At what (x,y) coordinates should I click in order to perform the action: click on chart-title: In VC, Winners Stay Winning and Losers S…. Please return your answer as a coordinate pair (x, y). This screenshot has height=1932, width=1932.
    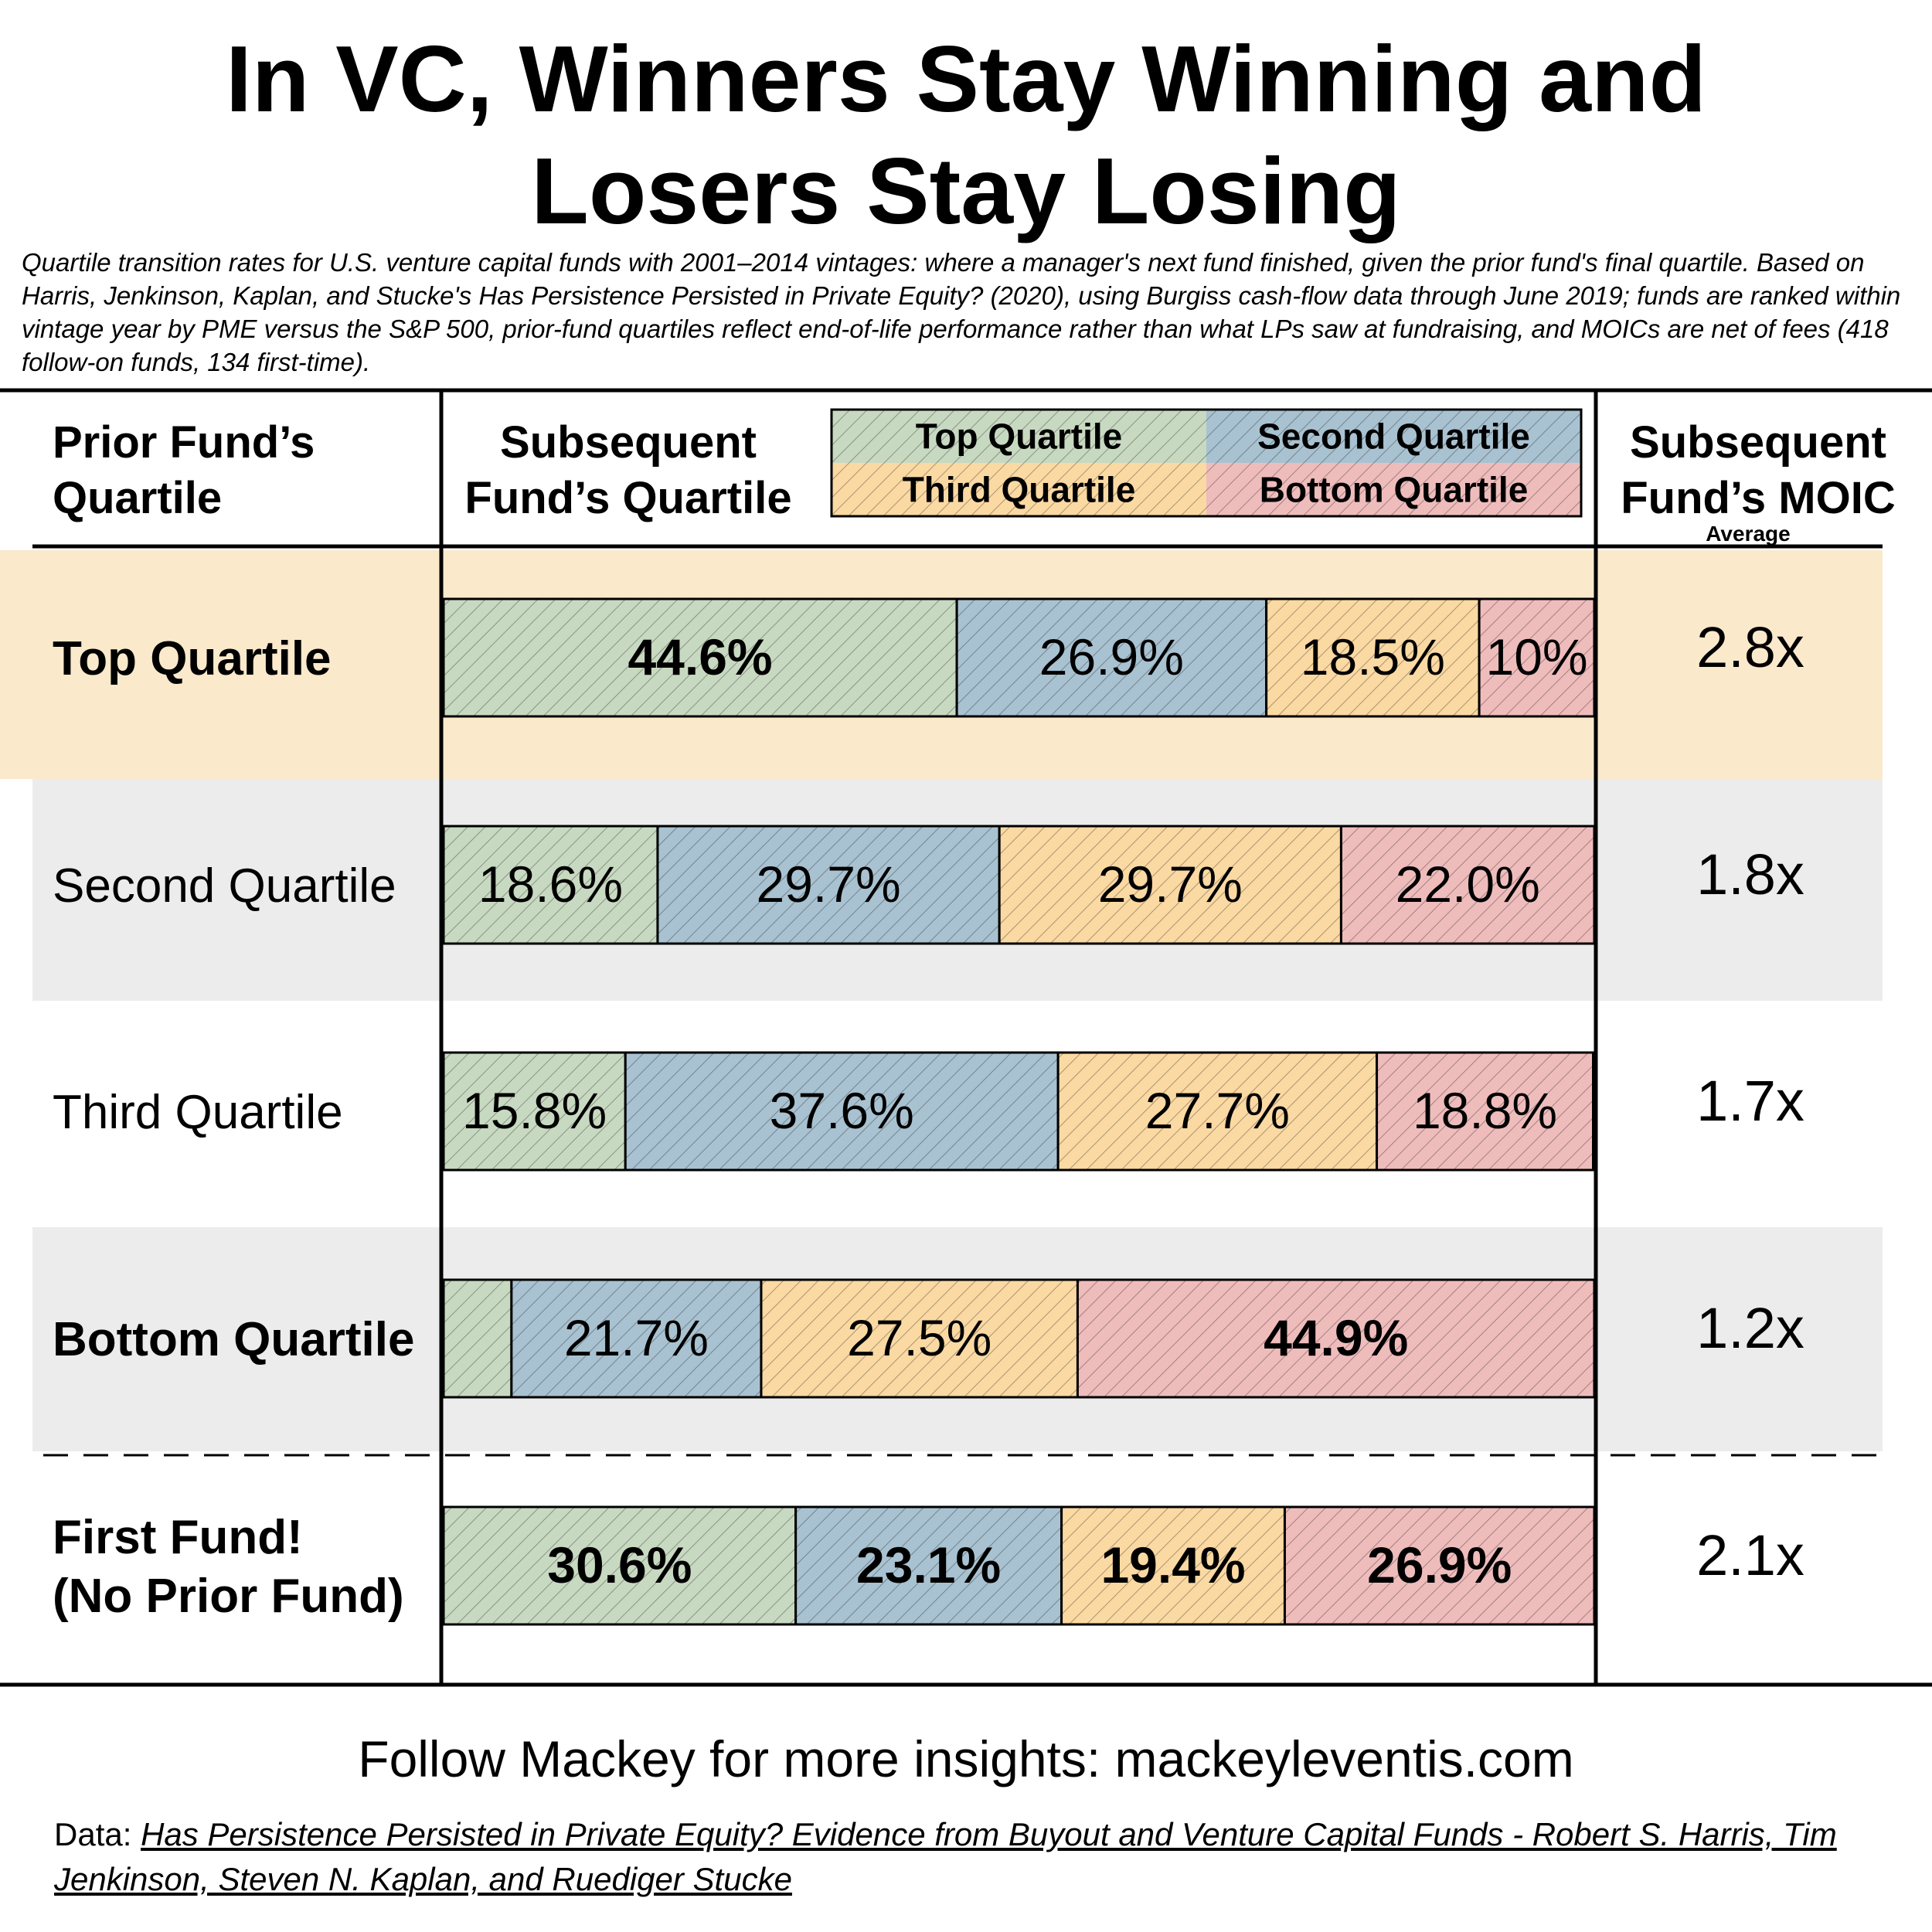
    Looking at the image, I should click on (966, 135).